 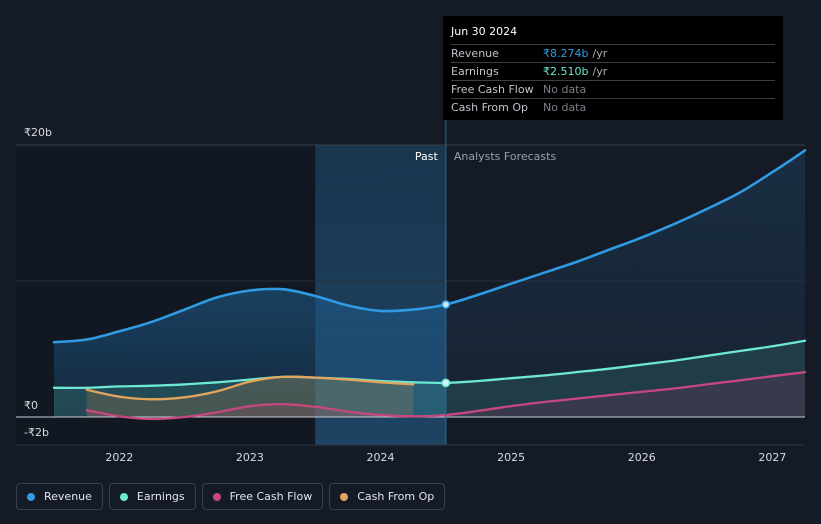 I want to click on cash-from-op-line, so click(x=250, y=388).